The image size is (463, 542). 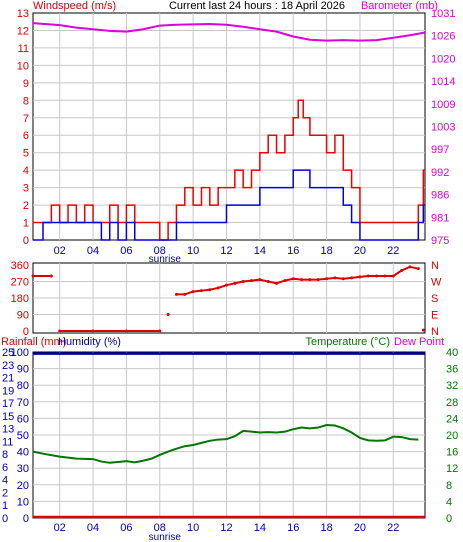 I want to click on barometer-tick-label: 1003, so click(x=443, y=128).